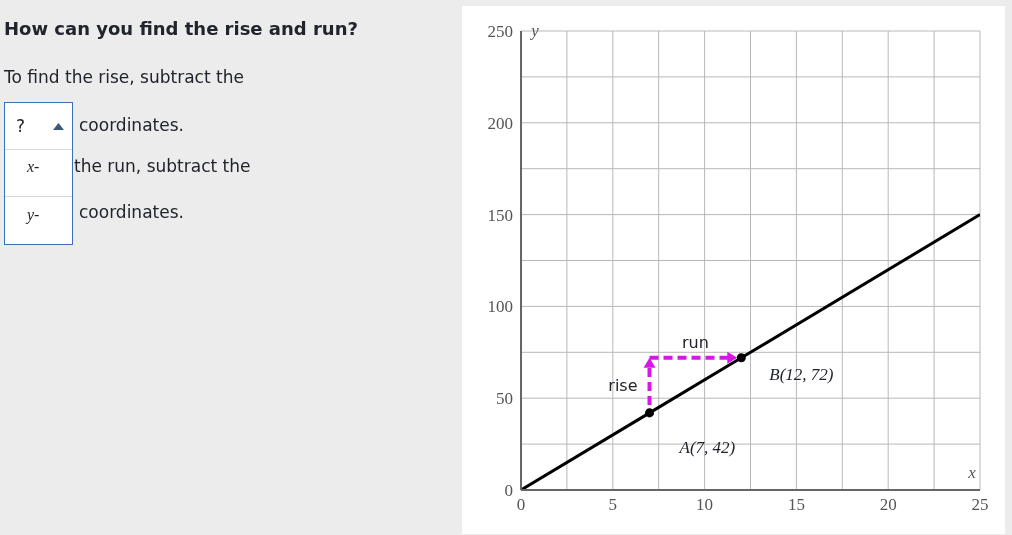 The image size is (1012, 535). I want to click on y-tick-label: 250, so click(500, 32).